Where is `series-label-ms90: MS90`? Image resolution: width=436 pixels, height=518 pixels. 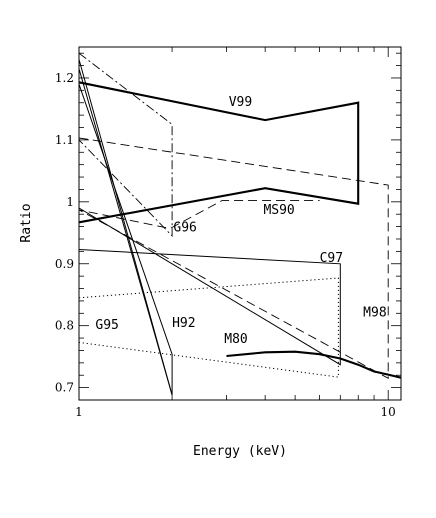 series-label-ms90: MS90 is located at coordinates (278, 210).